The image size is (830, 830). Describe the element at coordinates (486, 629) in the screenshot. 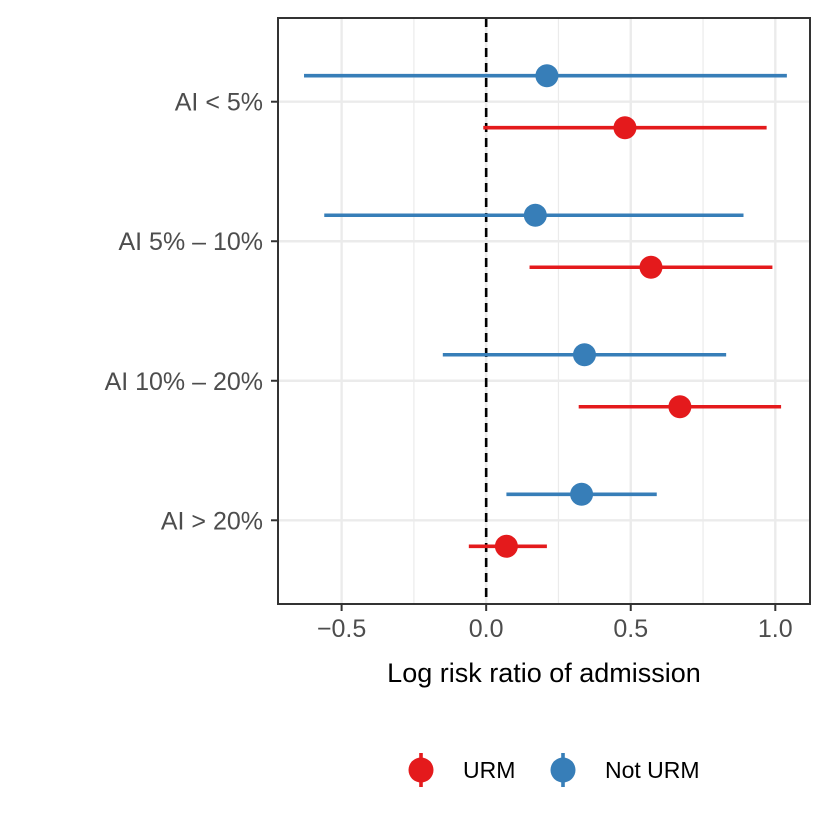

I see `x-tick-label: 0.0` at that location.